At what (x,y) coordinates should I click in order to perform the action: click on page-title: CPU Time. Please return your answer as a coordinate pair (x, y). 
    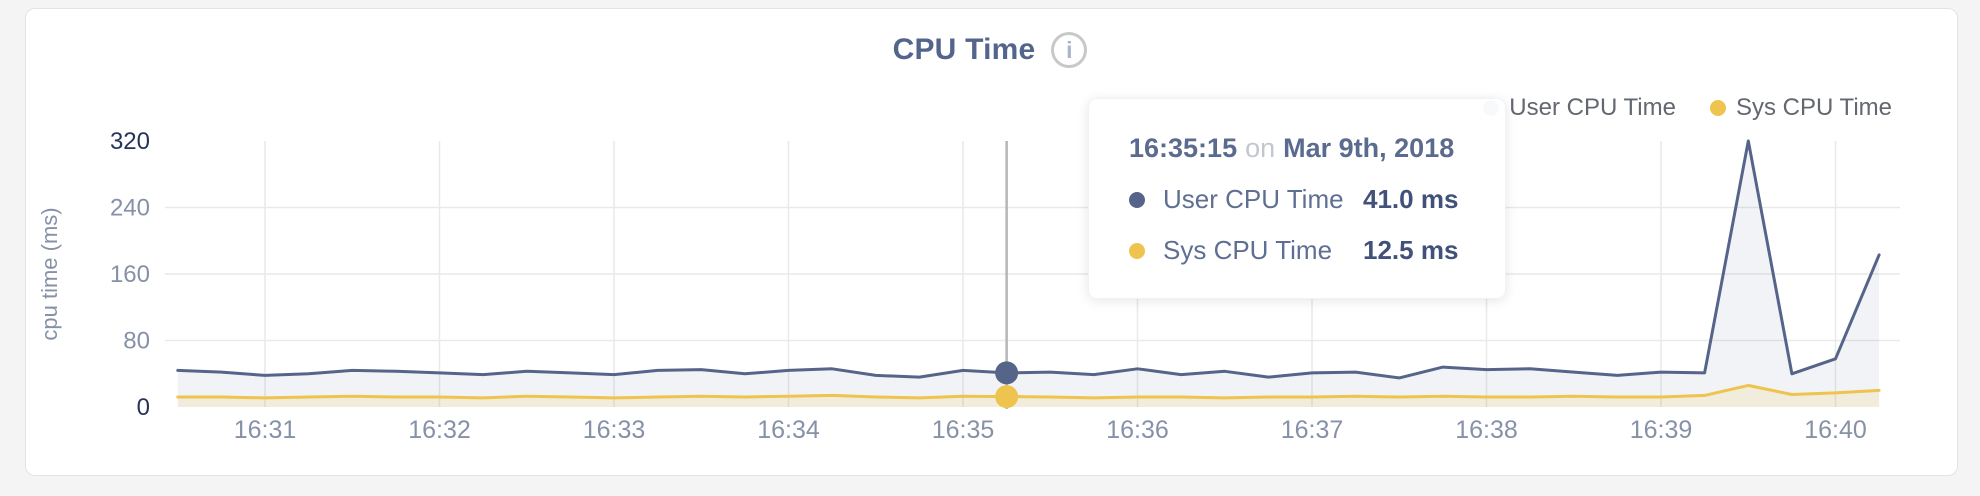
    Looking at the image, I should click on (964, 49).